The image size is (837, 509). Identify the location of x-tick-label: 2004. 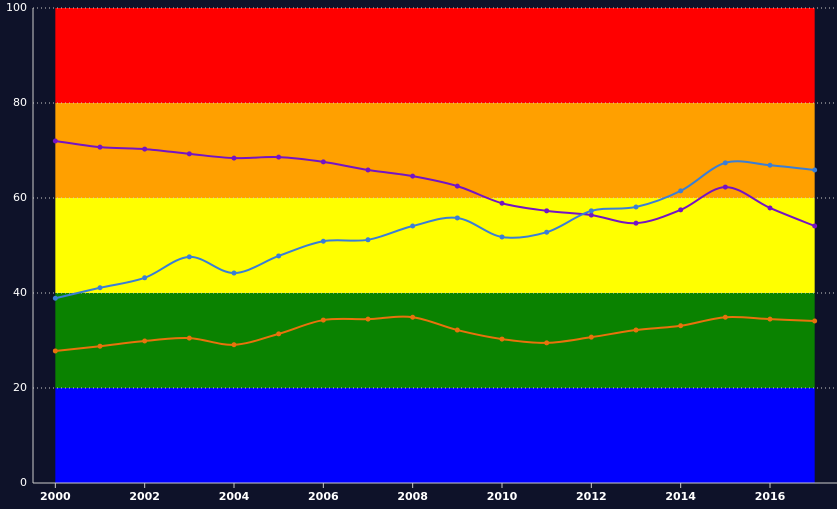
(234, 496).